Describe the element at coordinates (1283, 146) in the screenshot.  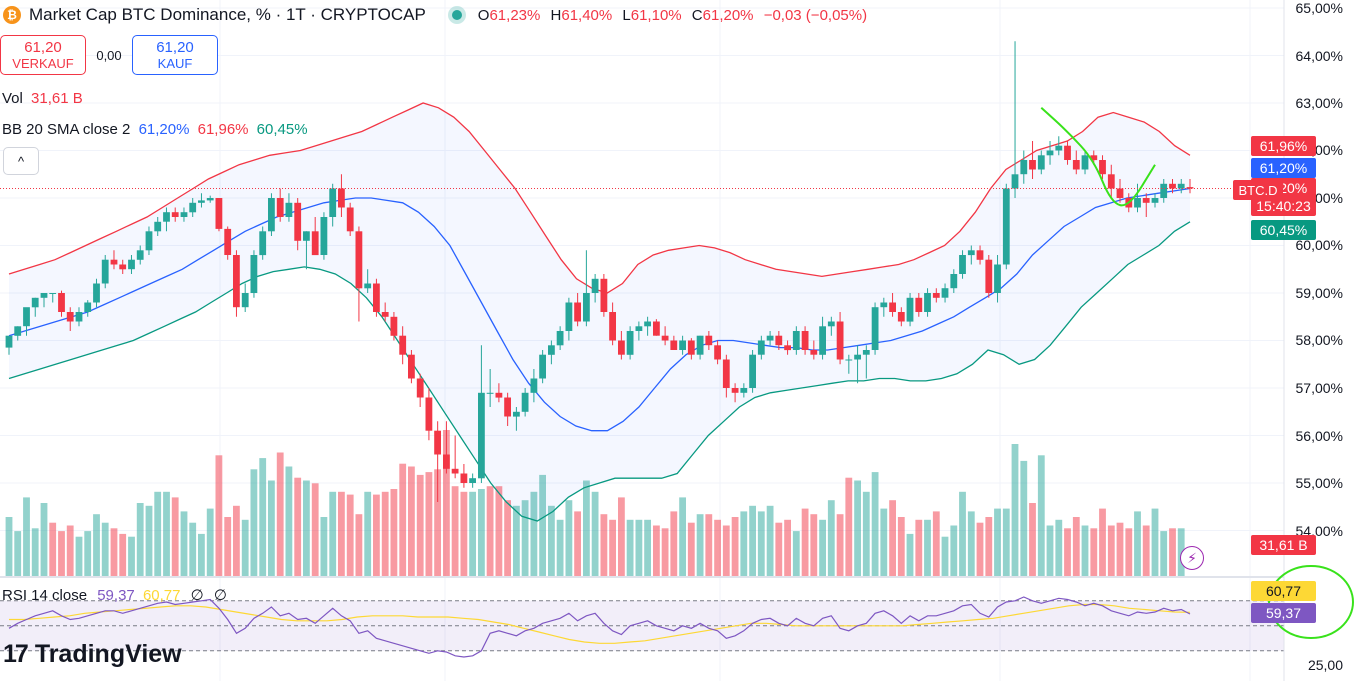
I see `bb-upper-label: 61,96%` at that location.